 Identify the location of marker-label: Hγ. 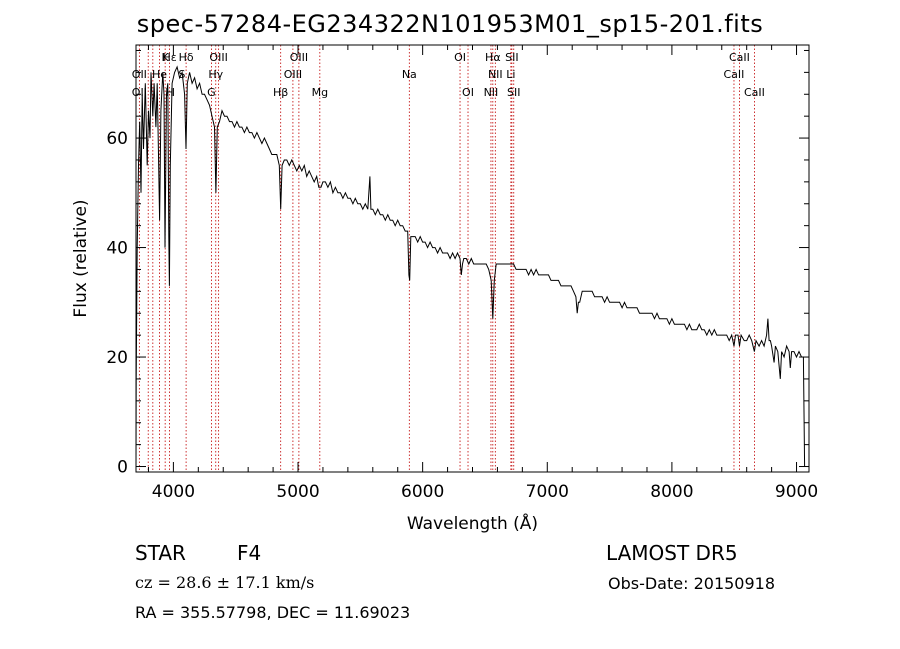
(215, 74).